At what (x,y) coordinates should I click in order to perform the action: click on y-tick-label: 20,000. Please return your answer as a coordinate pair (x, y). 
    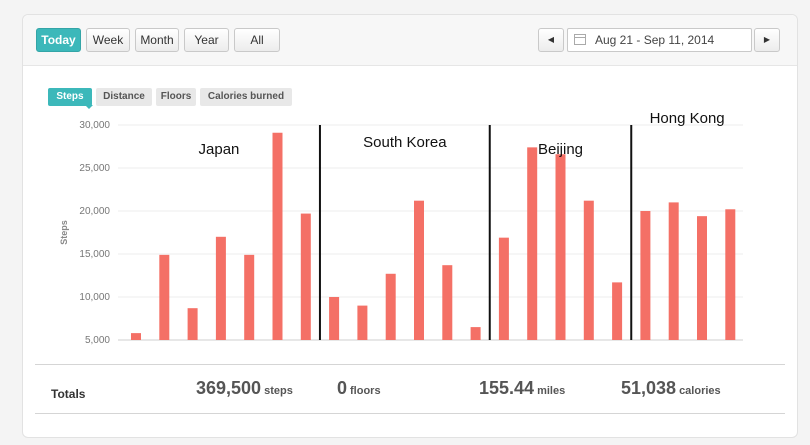
    Looking at the image, I should click on (94, 211).